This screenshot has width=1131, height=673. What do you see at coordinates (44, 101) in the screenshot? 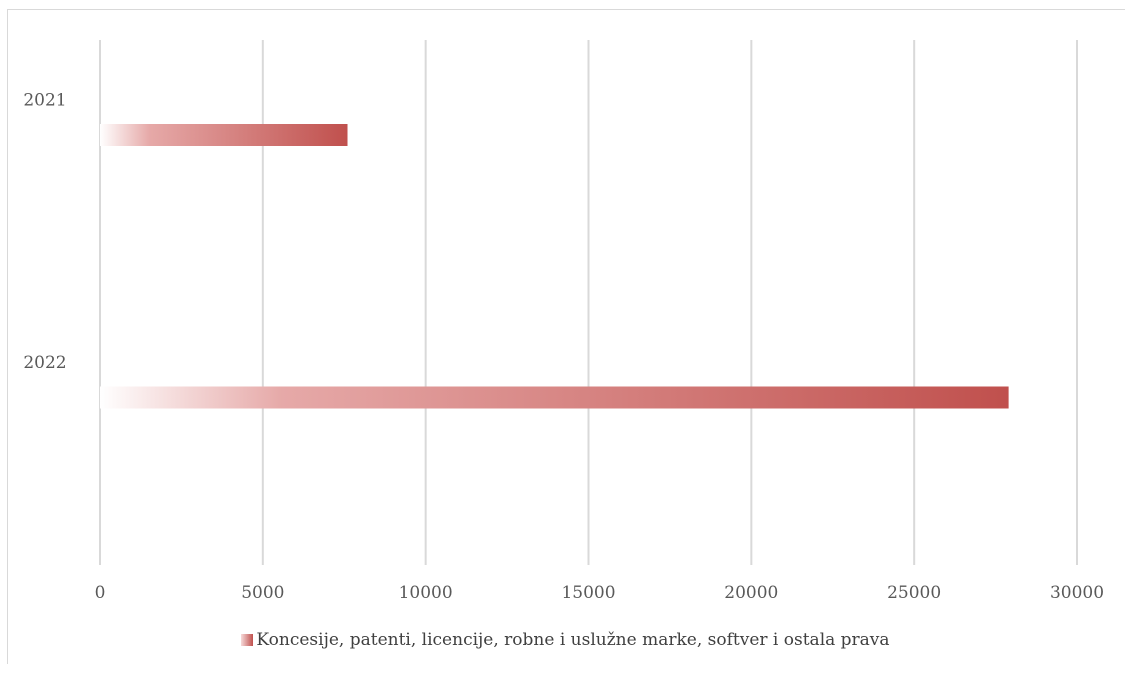
I see `category-label-2021: 2021` at bounding box center [44, 101].